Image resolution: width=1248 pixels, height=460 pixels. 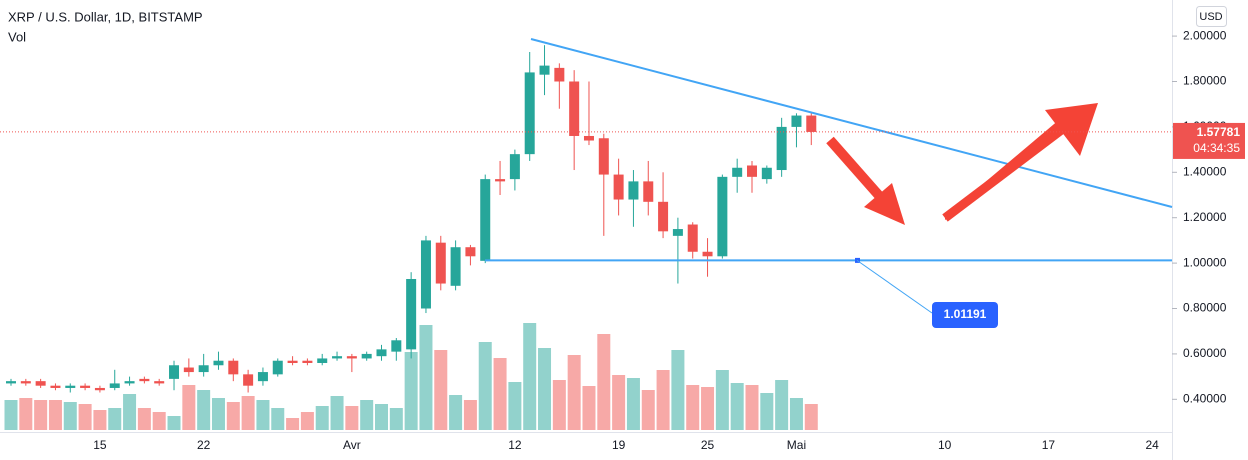 What do you see at coordinates (105, 16) in the screenshot?
I see `chart-title: XRP / U.S. Dollar, 1D, BITSTAMP` at bounding box center [105, 16].